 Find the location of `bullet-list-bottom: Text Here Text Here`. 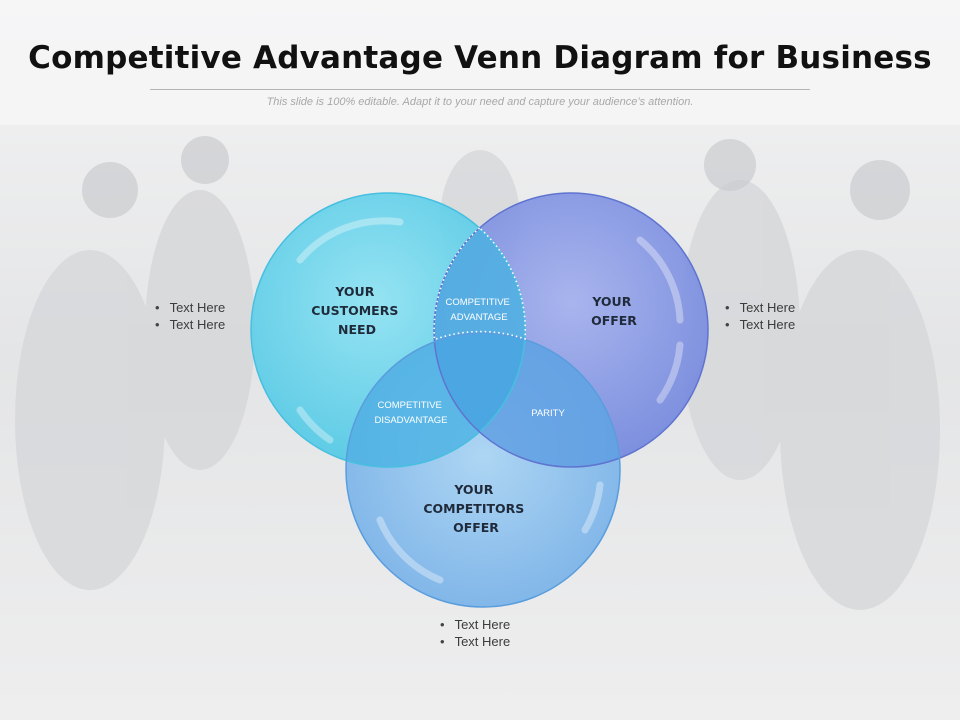

bullet-list-bottom: Text Here Text Here is located at coordinates (475, 633).